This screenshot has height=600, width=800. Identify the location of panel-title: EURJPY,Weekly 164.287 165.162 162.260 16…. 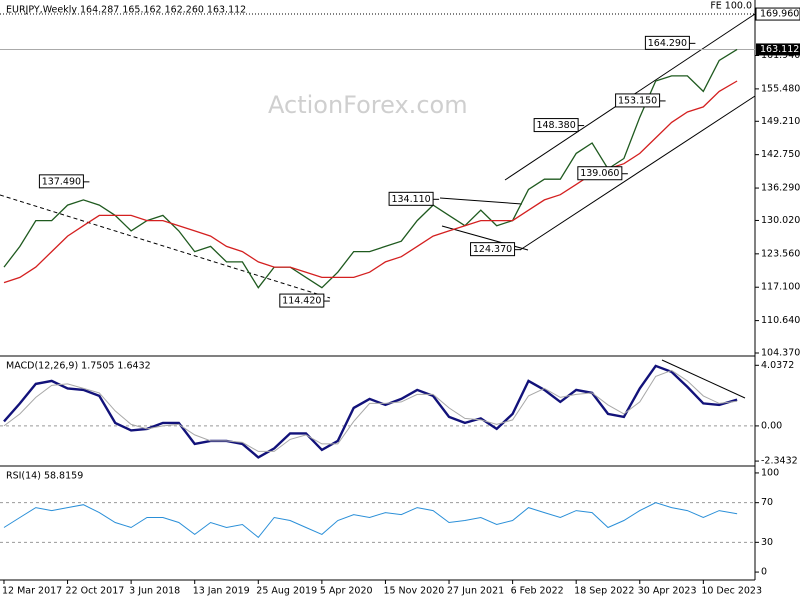
(126, 10).